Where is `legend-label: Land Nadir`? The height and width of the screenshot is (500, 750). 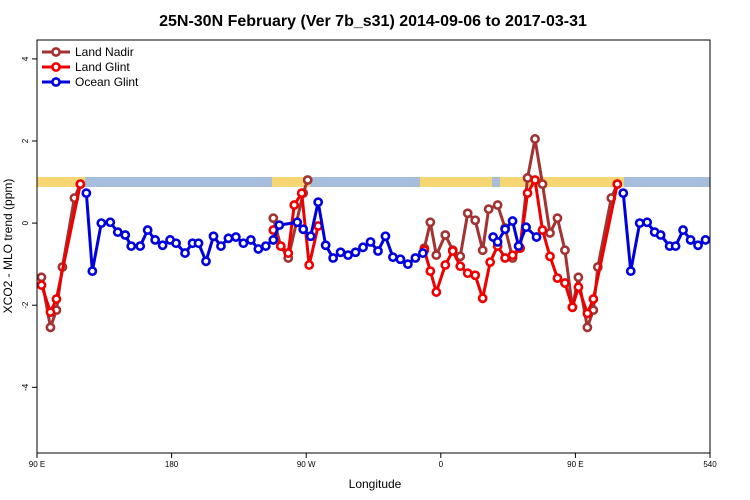
legend-label: Land Nadir is located at coordinates (104, 52).